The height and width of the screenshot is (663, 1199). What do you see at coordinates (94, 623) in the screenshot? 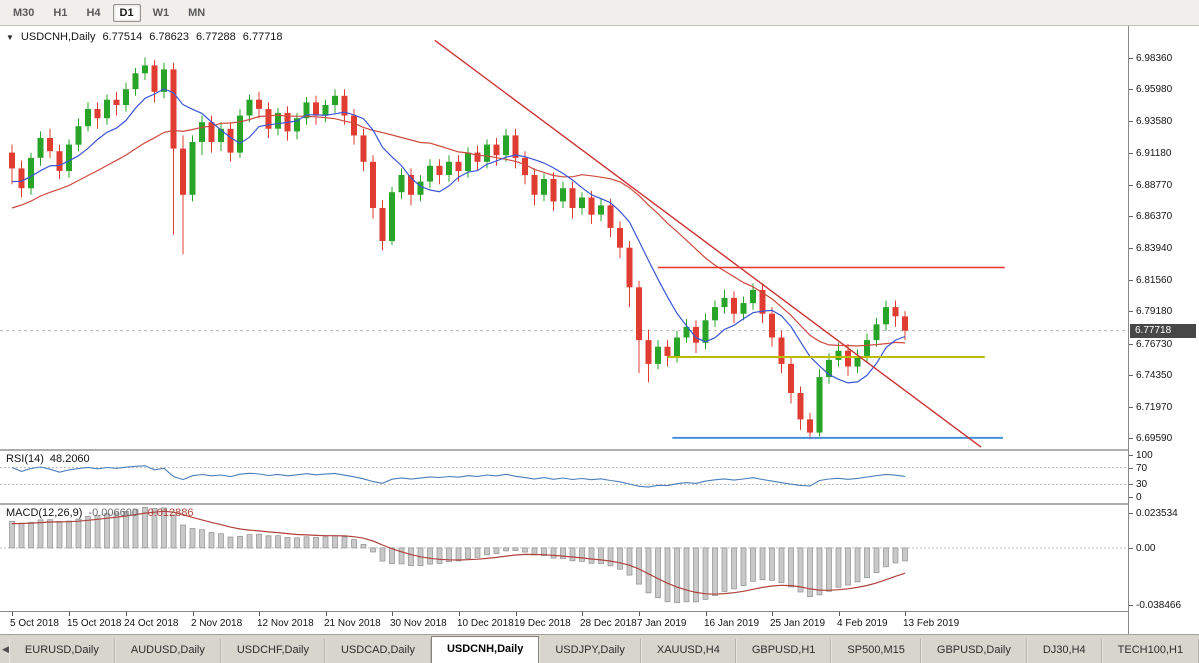
I see `date-axis-label: 15 Oct 2018` at bounding box center [94, 623].